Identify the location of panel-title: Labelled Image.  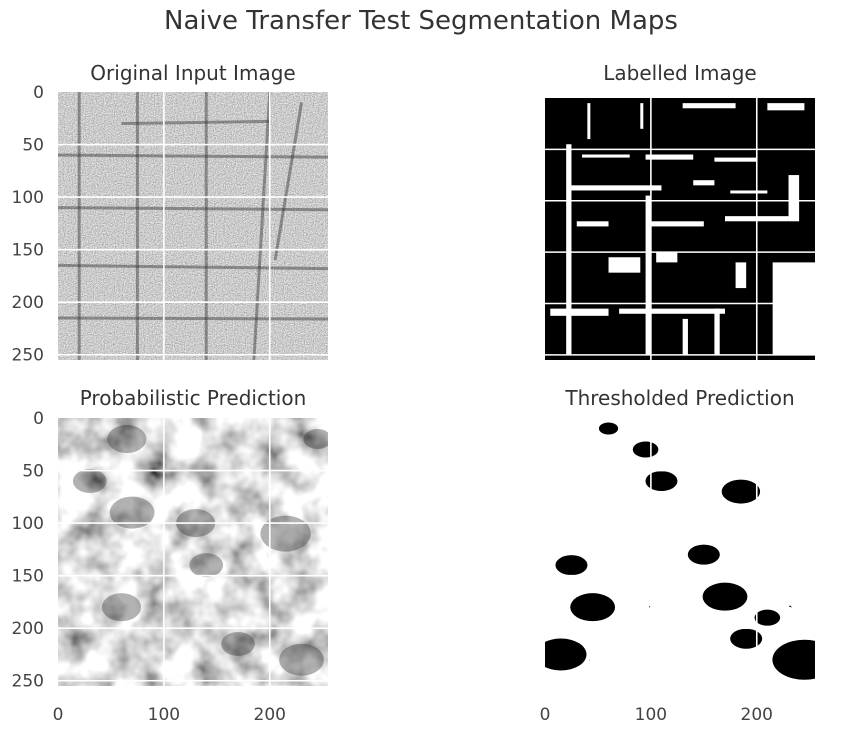
(680, 73).